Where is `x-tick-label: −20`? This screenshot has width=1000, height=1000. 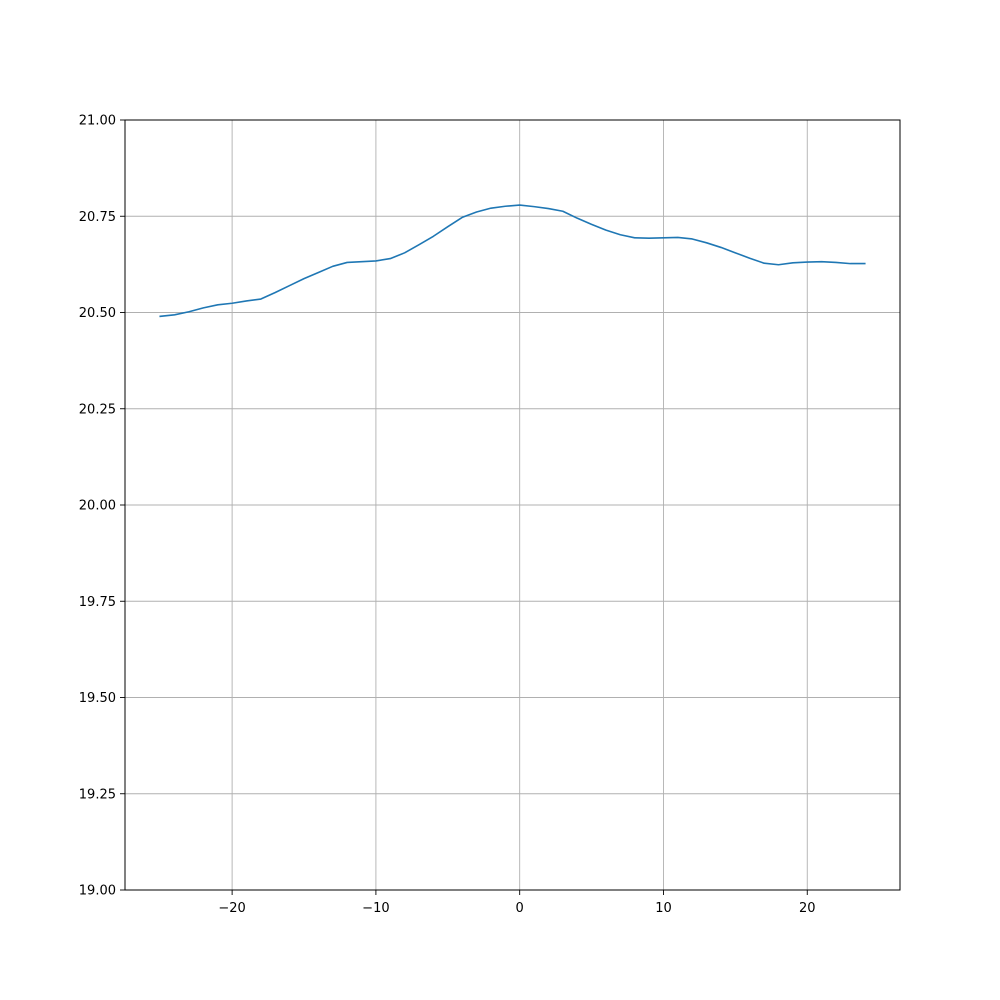 x-tick-label: −20 is located at coordinates (231, 908).